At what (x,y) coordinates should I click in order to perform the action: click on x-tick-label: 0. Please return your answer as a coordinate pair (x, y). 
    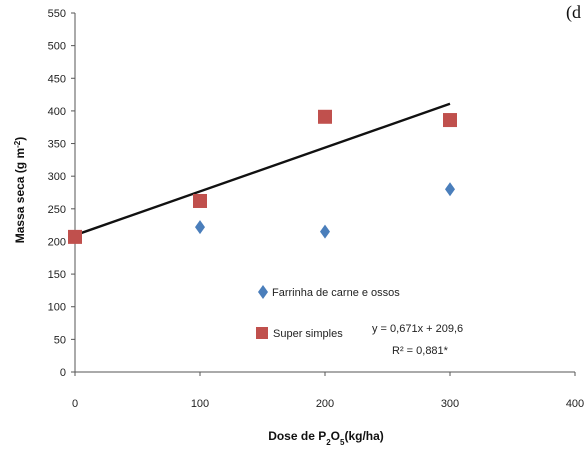
    Looking at the image, I should click on (75, 404).